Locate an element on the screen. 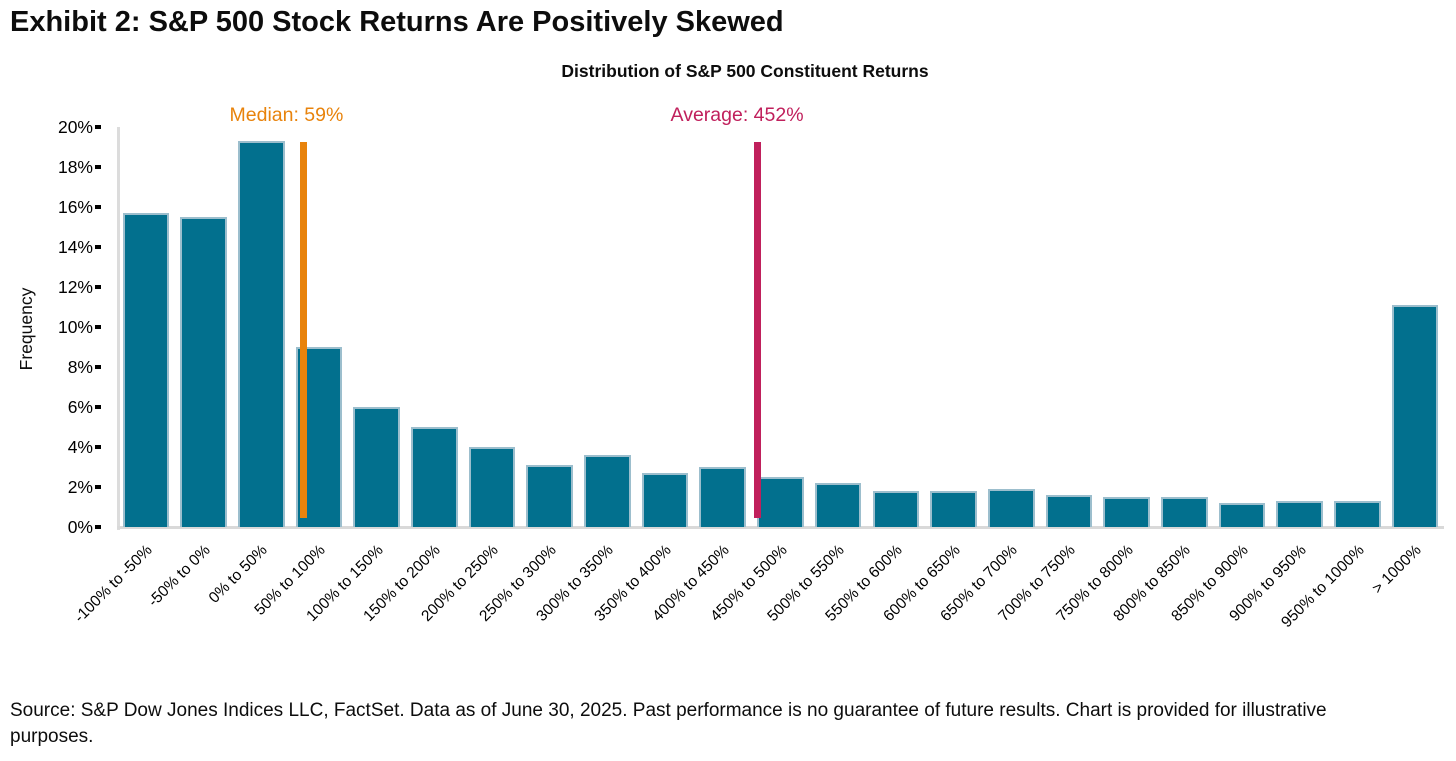  y-tick-label: 16% is located at coordinates (75, 207).